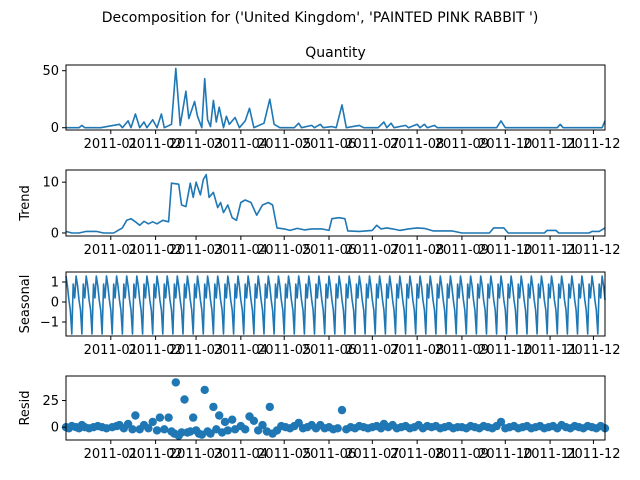 The height and width of the screenshot is (480, 640). Describe the element at coordinates (196, 250) in the screenshot. I see `trend-x-tick-label: 2011-03` at that location.